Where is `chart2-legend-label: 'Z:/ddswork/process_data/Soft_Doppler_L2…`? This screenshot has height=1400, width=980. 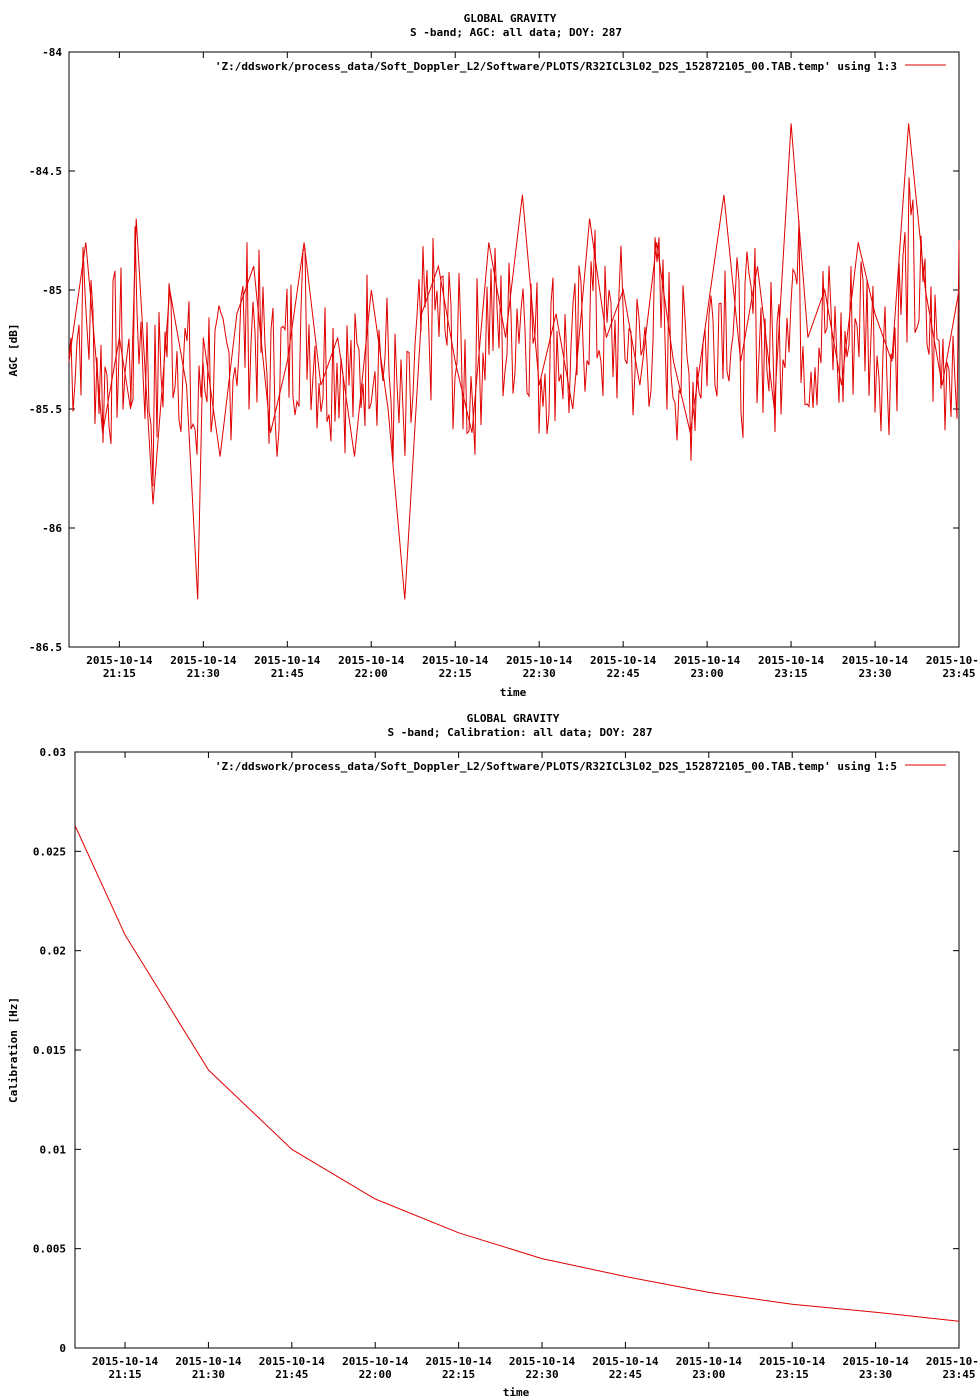
chart2-legend-label: 'Z:/ddswork/process_data/Soft_Doppler_L2… is located at coordinates (556, 766).